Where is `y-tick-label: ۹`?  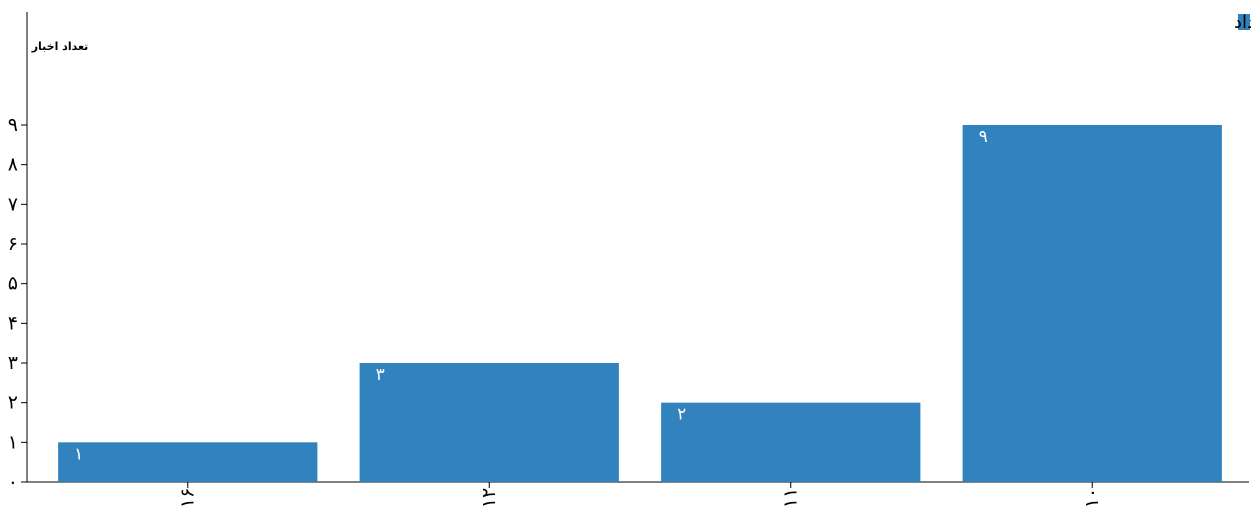 y-tick-label: ۹ is located at coordinates (13, 125).